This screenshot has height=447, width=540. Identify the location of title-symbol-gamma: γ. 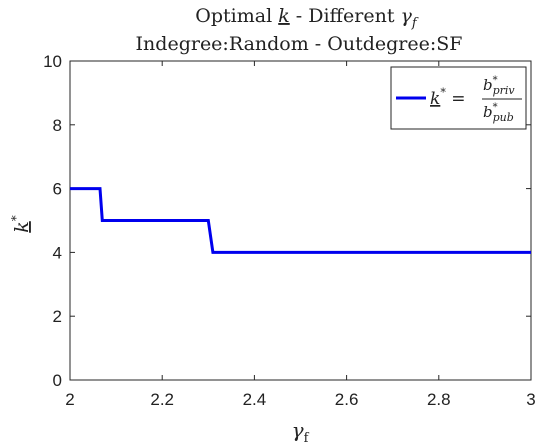
(407, 16).